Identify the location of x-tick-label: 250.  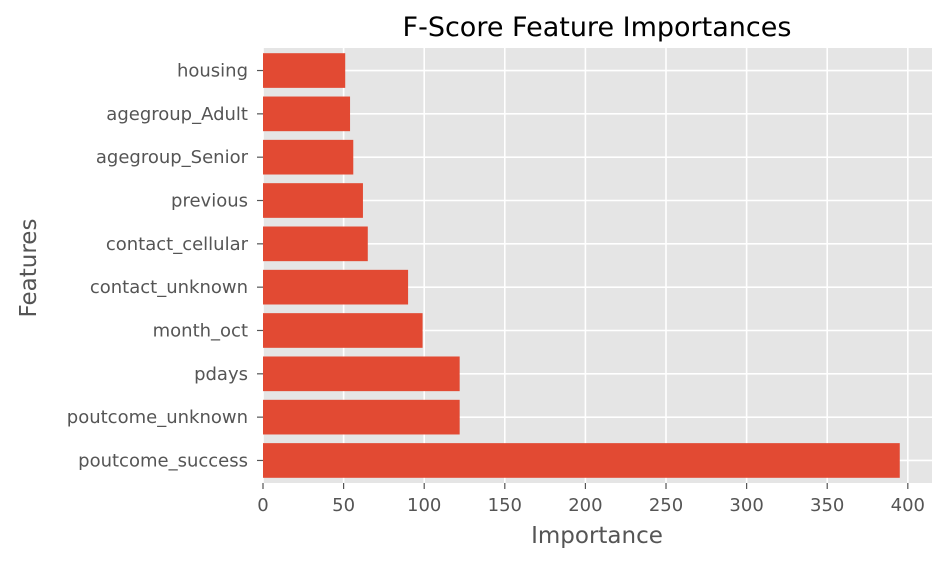
(666, 505).